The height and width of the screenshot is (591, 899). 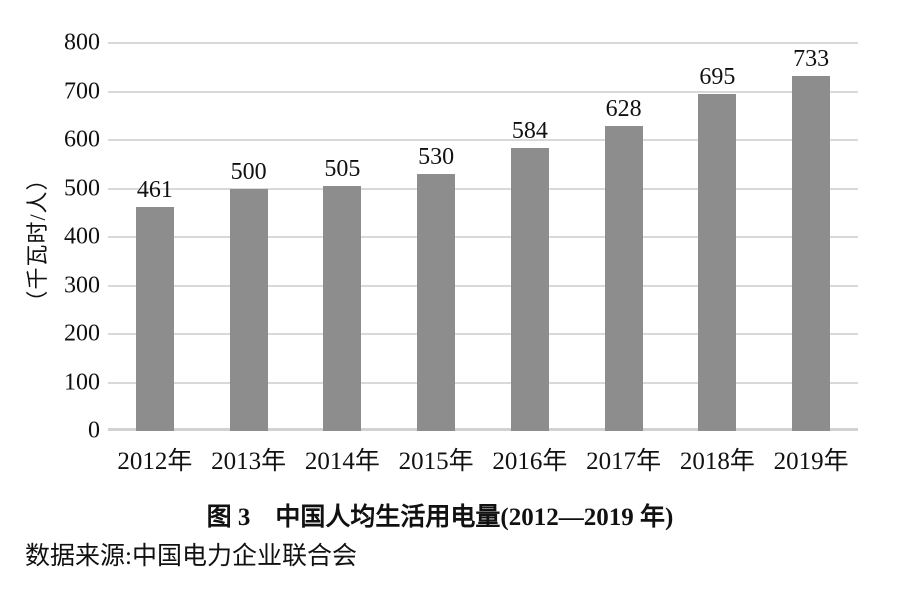 I want to click on figure-caption: 图 3 中国人均生活用电量(2012—2019 年), so click(x=440, y=517).